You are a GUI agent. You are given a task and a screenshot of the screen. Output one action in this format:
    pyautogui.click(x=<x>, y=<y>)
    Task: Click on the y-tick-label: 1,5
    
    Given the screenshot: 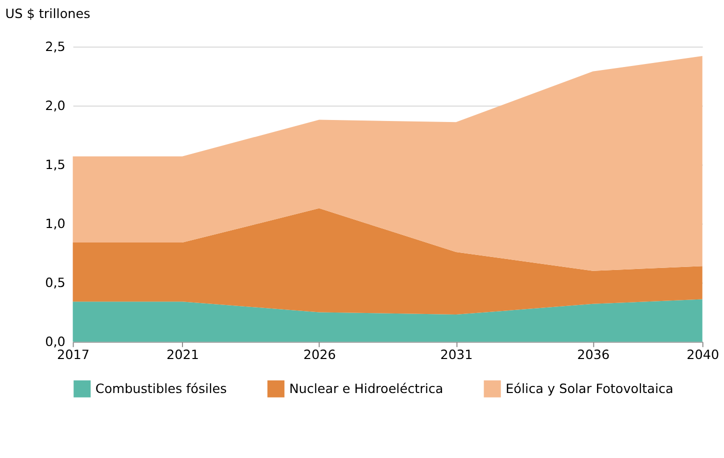 What is the action you would take?
    pyautogui.click(x=55, y=166)
    